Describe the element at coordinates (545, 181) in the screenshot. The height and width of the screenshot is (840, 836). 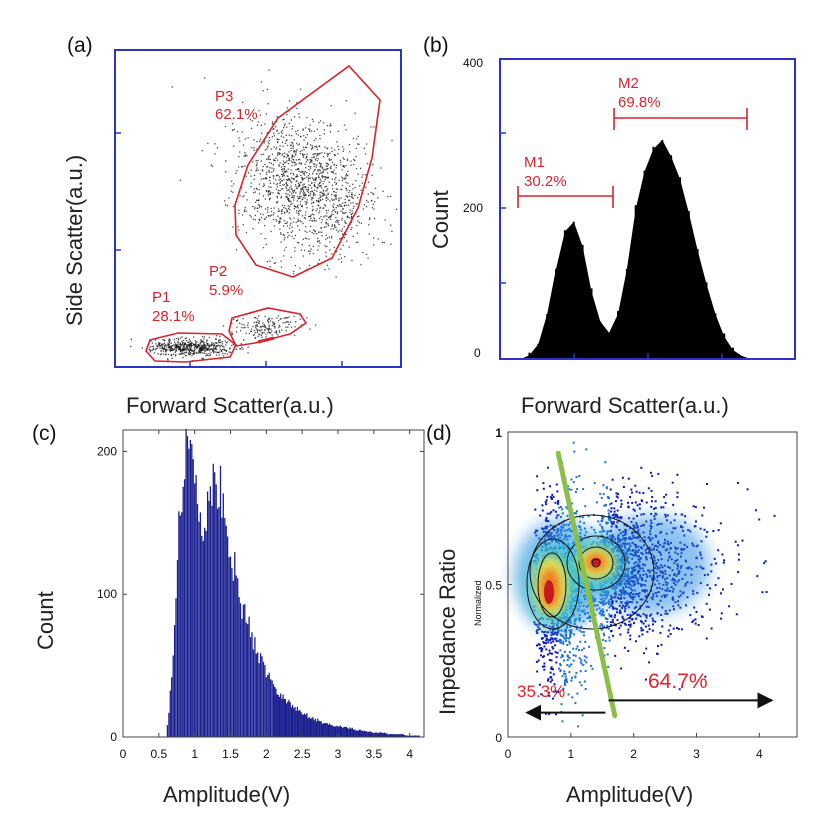
I see `marker-m1-percent: 30.2%` at that location.